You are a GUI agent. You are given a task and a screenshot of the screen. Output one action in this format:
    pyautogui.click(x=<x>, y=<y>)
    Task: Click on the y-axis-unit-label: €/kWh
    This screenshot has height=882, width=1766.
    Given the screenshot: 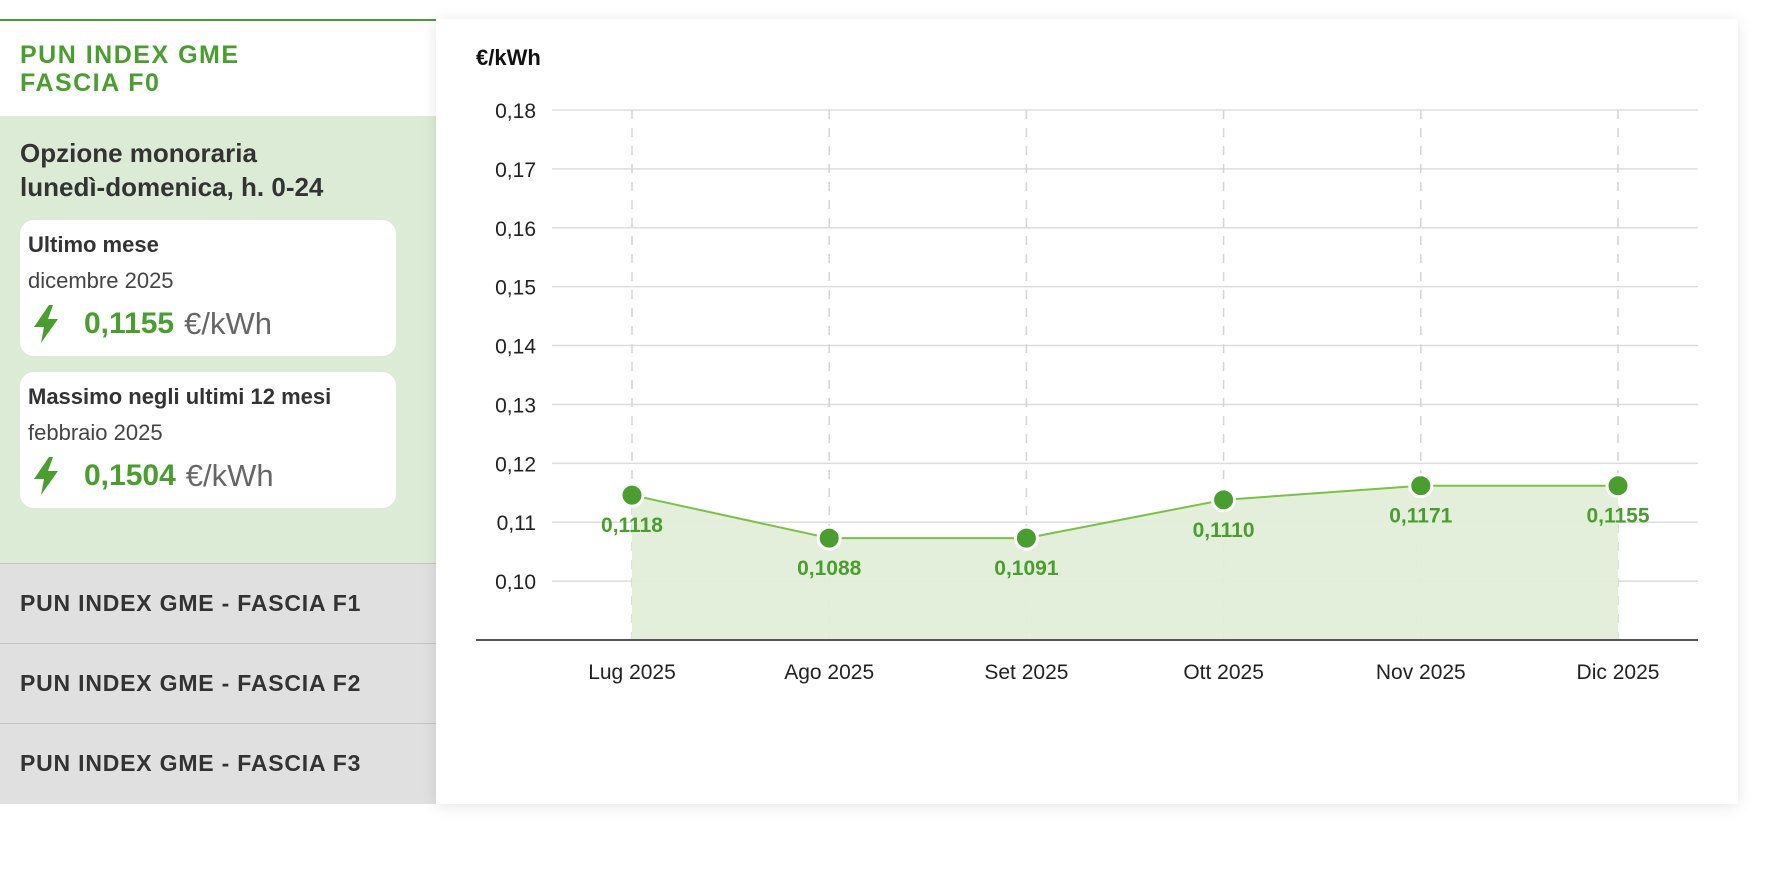 What is the action you would take?
    pyautogui.click(x=508, y=57)
    